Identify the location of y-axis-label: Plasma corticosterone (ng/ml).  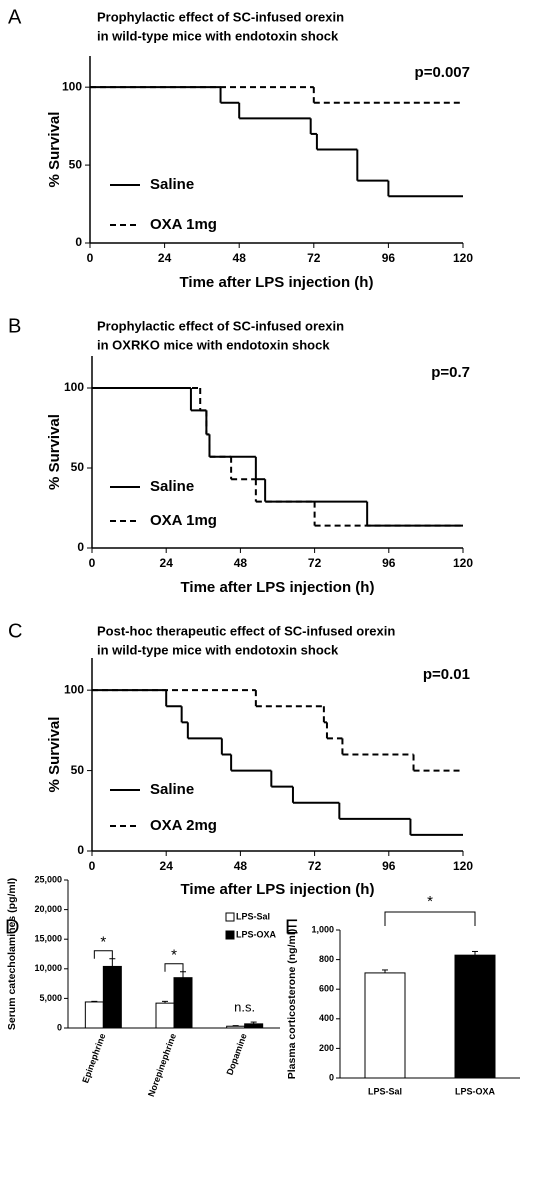
(292, 1004).